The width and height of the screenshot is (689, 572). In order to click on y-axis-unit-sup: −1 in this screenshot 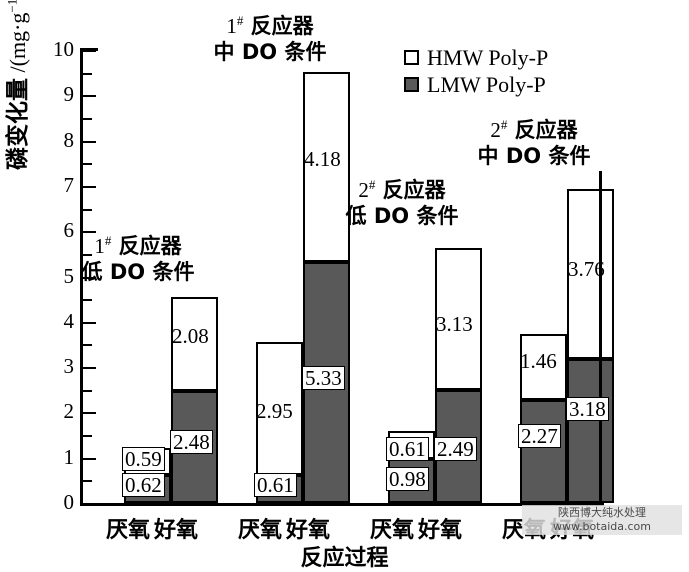, I will do `click(12, 6)`.